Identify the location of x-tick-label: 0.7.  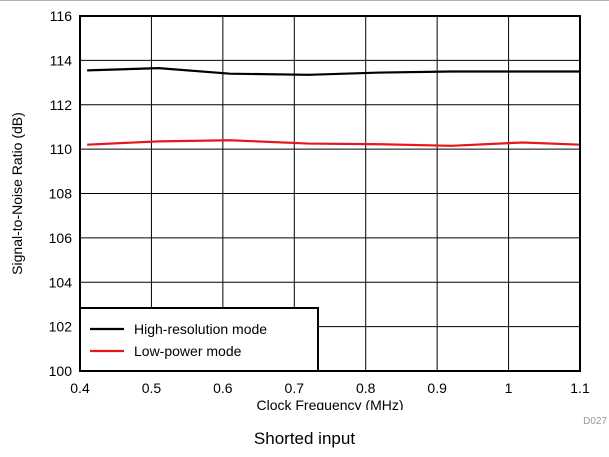
(295, 388).